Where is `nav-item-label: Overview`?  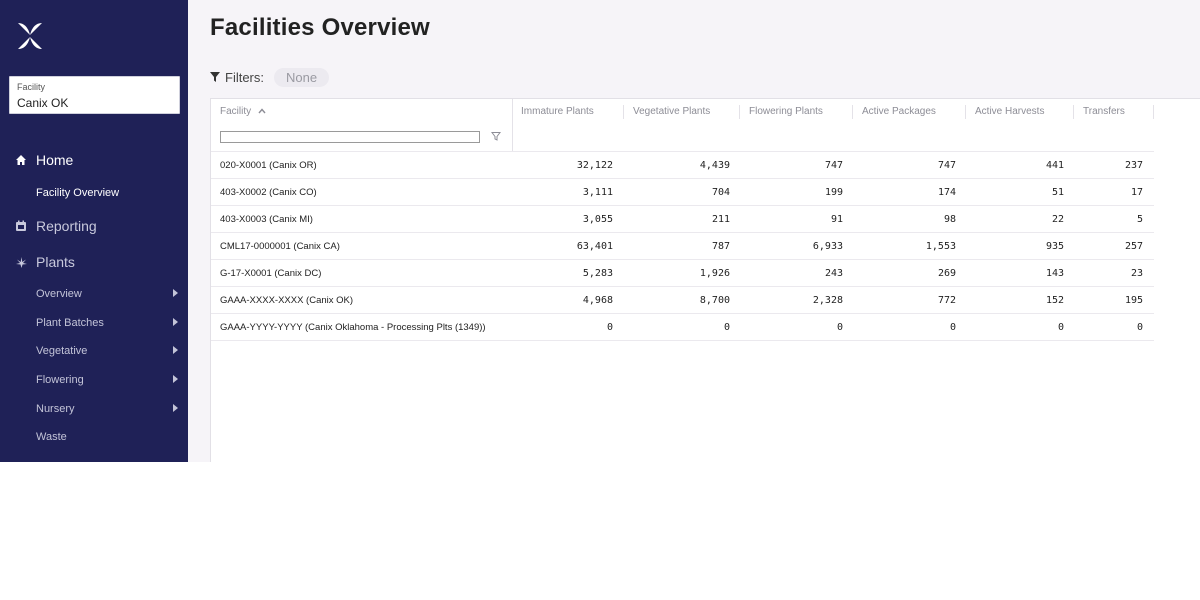 nav-item-label: Overview is located at coordinates (59, 294).